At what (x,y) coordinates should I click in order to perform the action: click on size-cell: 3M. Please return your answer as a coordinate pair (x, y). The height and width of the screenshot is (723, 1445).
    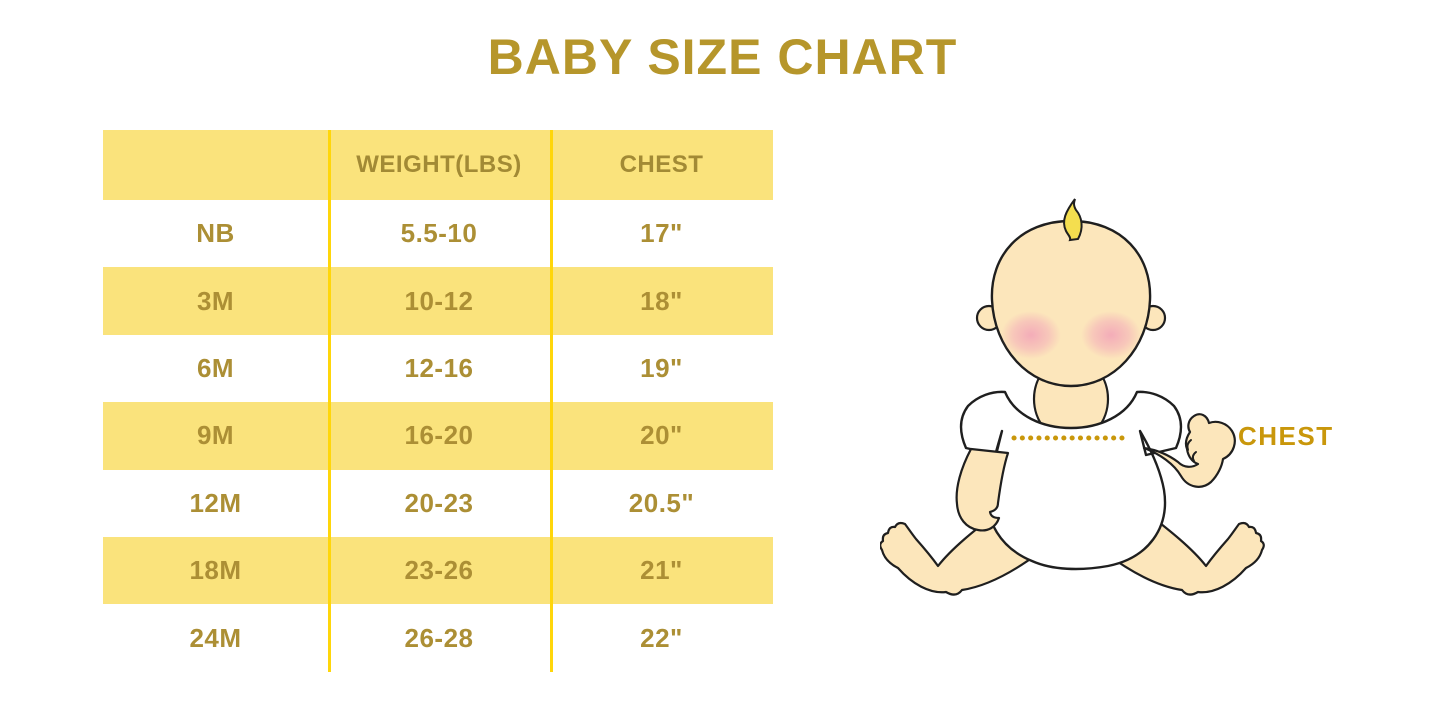
    Looking at the image, I should click on (215, 300).